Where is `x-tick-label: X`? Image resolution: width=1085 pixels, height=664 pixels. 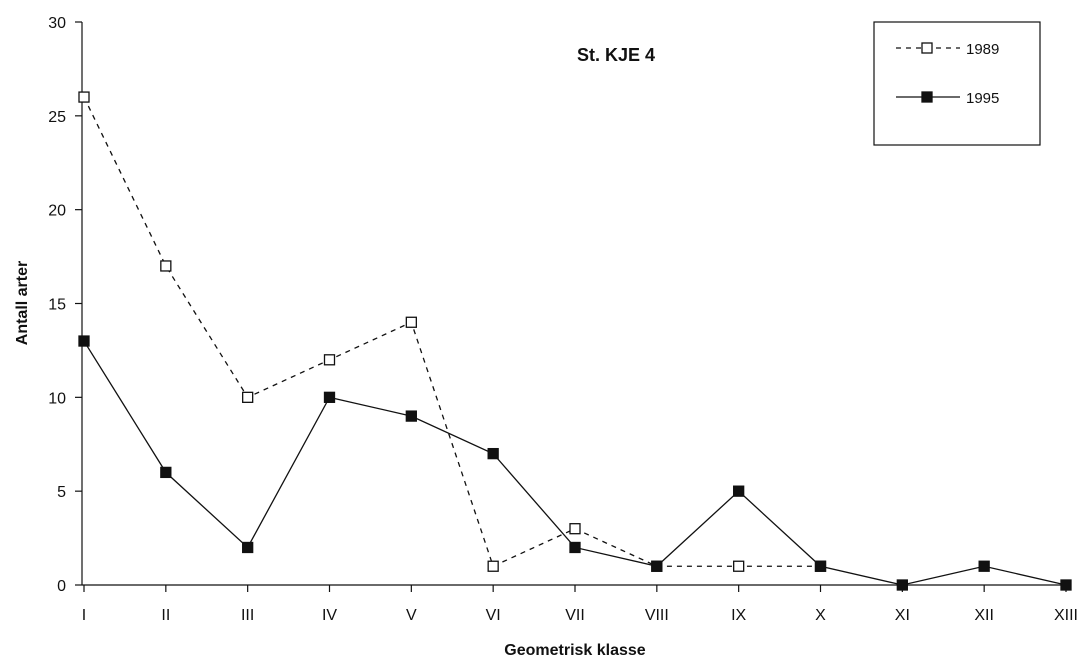 x-tick-label: X is located at coordinates (820, 615).